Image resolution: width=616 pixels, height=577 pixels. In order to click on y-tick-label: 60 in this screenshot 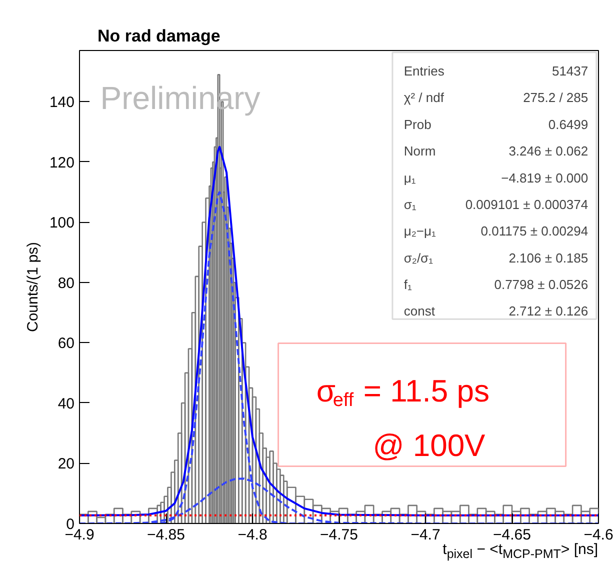, I will do `click(66, 343)`.